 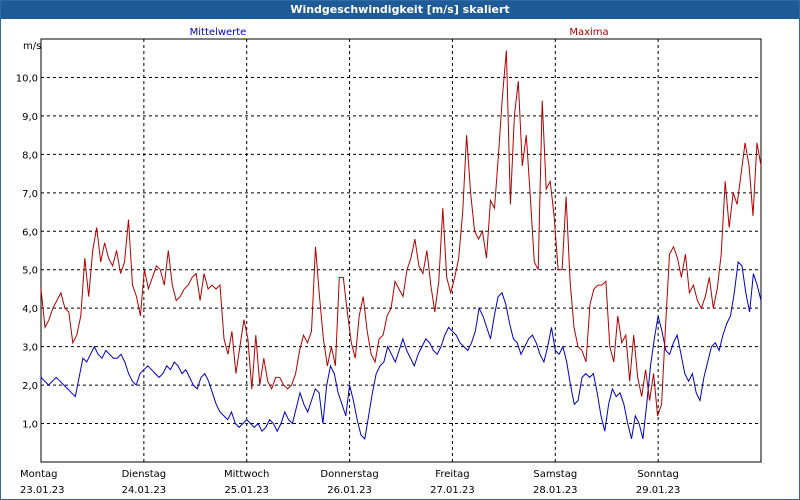 I want to click on x-tick-label-date: 25.01.23, so click(x=246, y=490).